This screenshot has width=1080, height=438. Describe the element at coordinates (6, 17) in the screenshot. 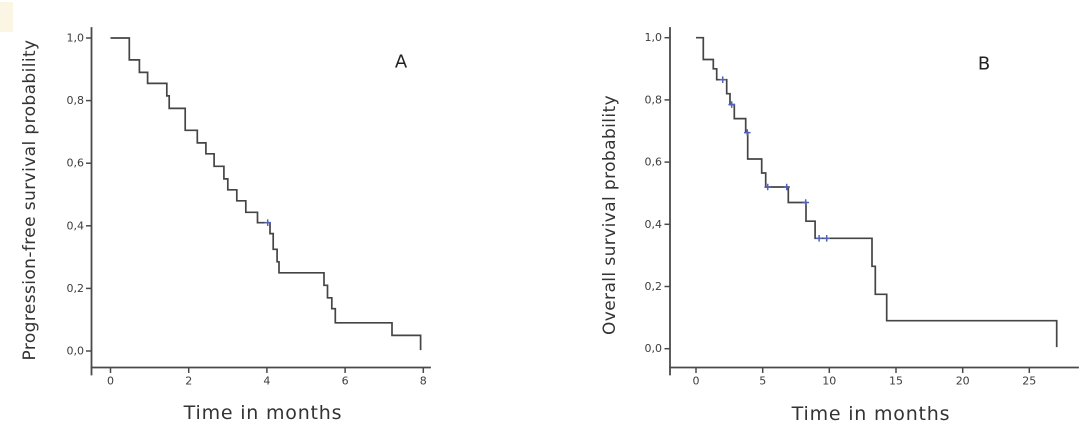

I see `scan-artifact` at that location.